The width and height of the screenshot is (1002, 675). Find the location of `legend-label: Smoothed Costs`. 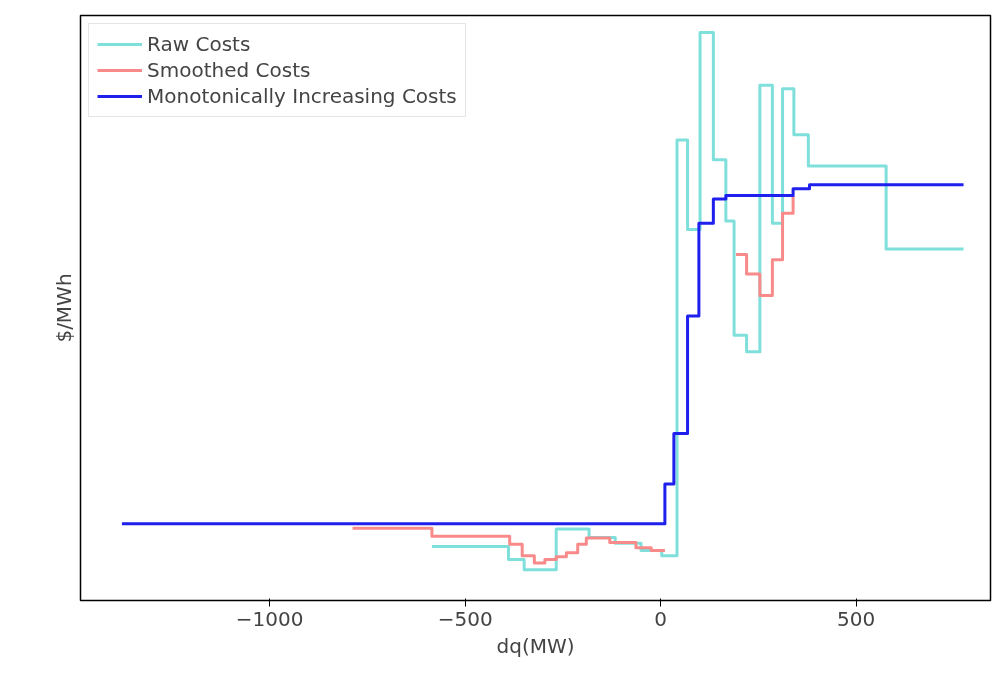

legend-label: Smoothed Costs is located at coordinates (229, 70).